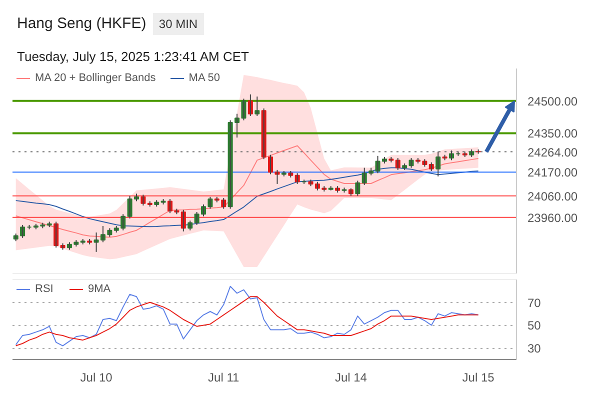  What do you see at coordinates (535, 349) in the screenshot?
I see `y-tick-label: 30` at bounding box center [535, 349].